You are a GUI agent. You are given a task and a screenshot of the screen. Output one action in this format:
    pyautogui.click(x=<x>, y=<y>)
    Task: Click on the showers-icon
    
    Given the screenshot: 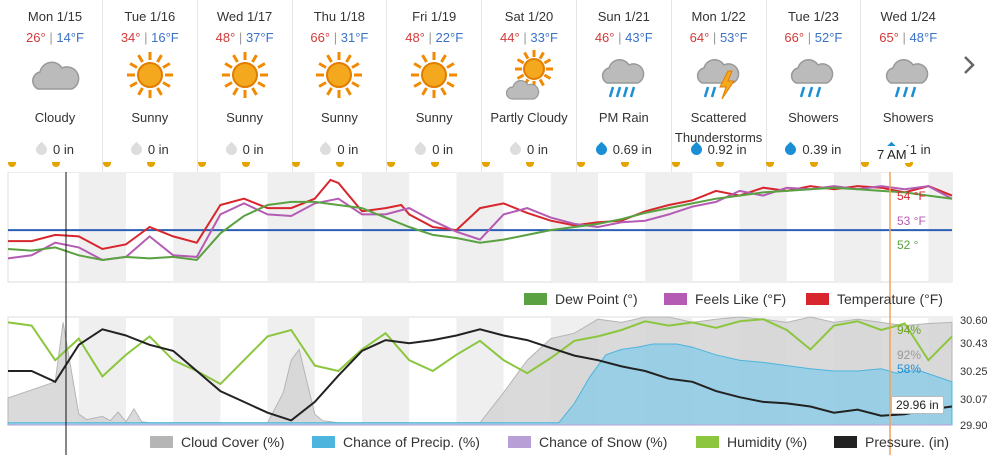 What is the action you would take?
    pyautogui.click(x=812, y=78)
    